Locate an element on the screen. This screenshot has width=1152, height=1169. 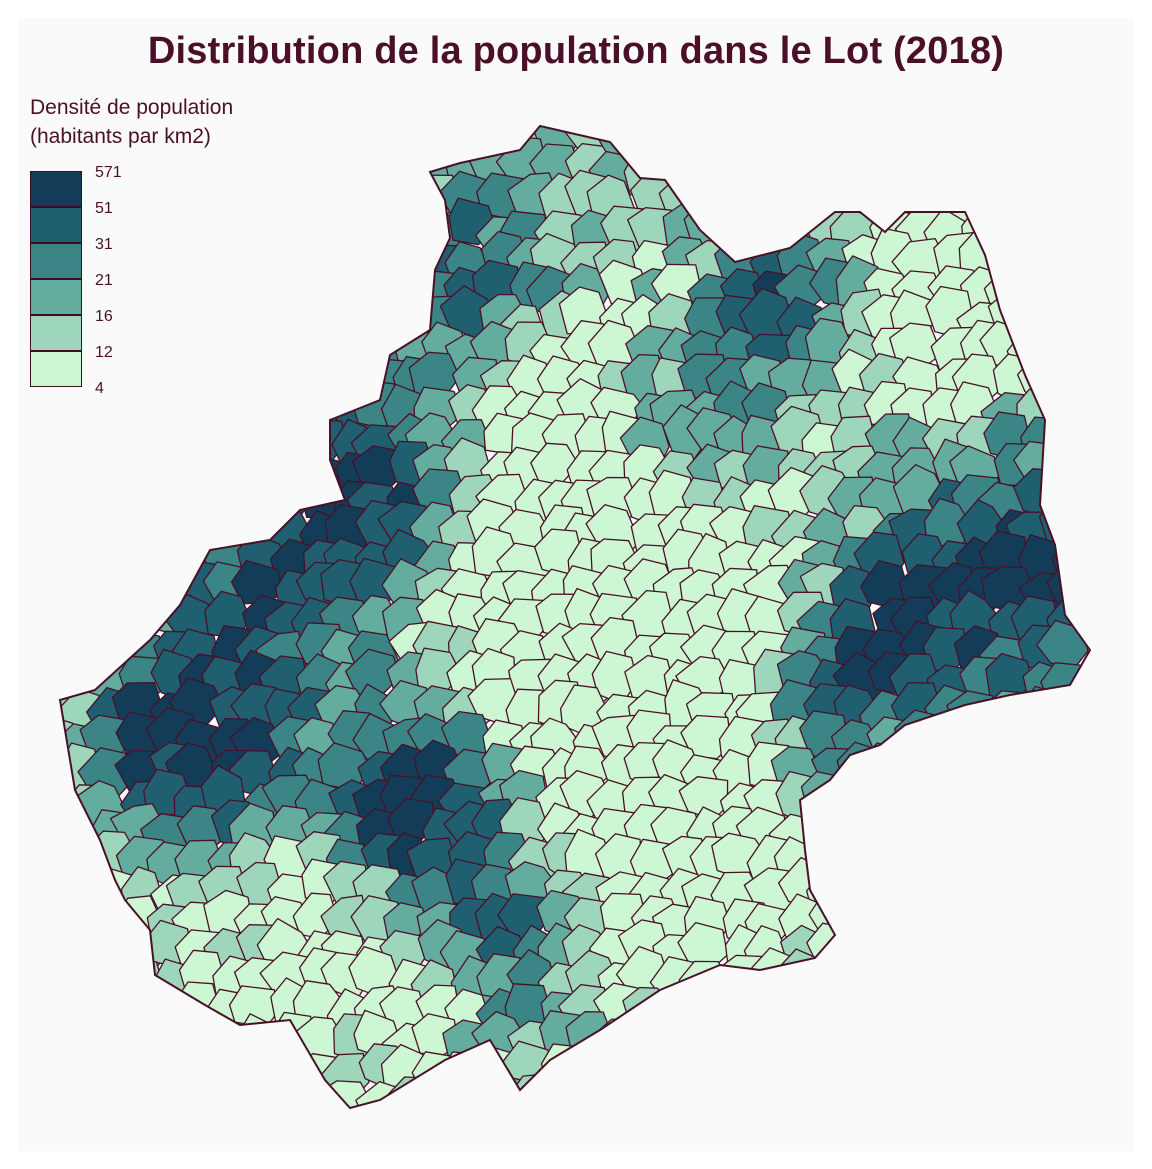
legend-label-0: 571 is located at coordinates (108, 172).